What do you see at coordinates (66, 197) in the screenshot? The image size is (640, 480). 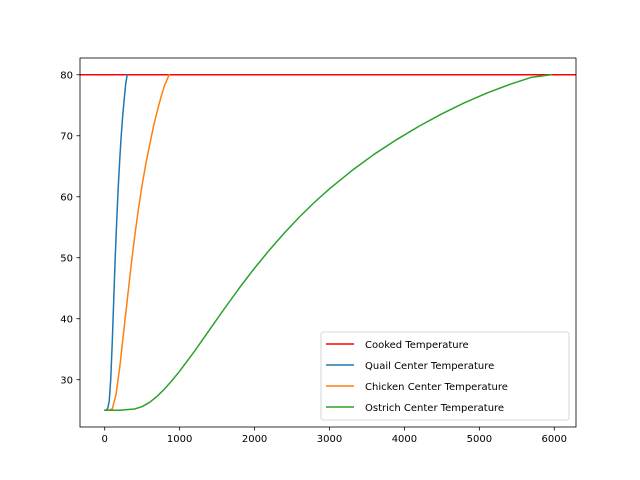 I see `y-tick-label: 60` at bounding box center [66, 197].